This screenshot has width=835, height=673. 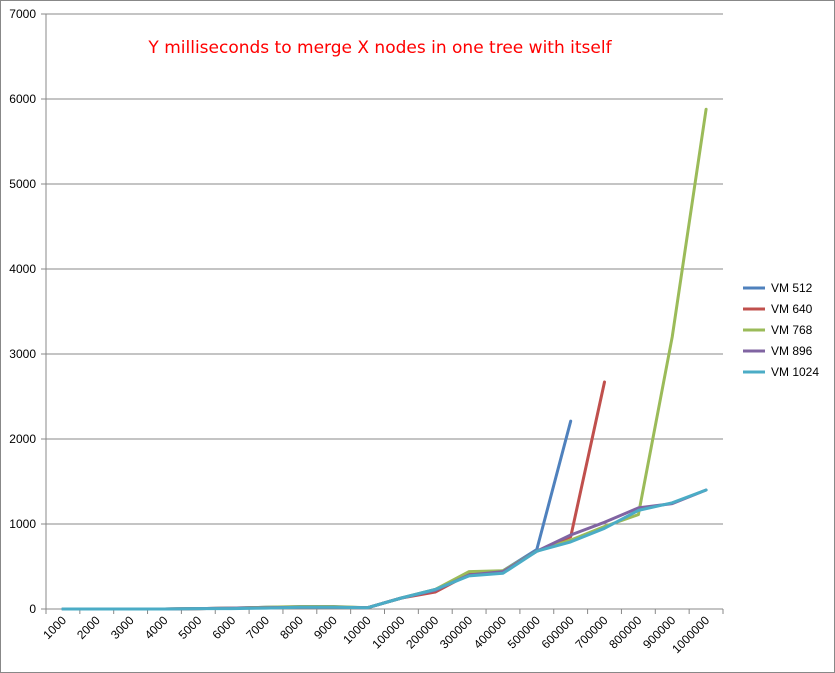 I want to click on y-tick-labels: 0 1000 2000 3000 4000 5000 6000 7000, so click(x=22, y=311).